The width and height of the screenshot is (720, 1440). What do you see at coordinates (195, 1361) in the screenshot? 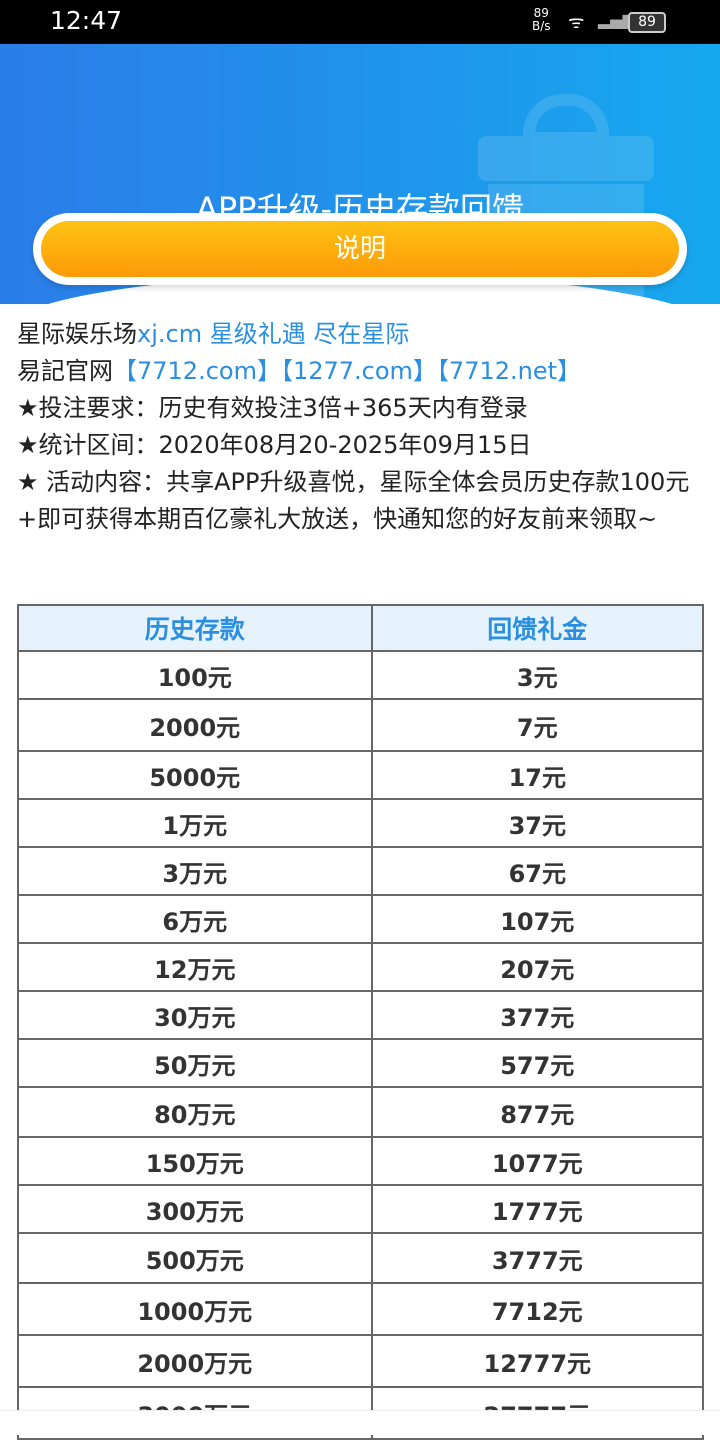
I see `deposit-cell: 2000万元` at bounding box center [195, 1361].